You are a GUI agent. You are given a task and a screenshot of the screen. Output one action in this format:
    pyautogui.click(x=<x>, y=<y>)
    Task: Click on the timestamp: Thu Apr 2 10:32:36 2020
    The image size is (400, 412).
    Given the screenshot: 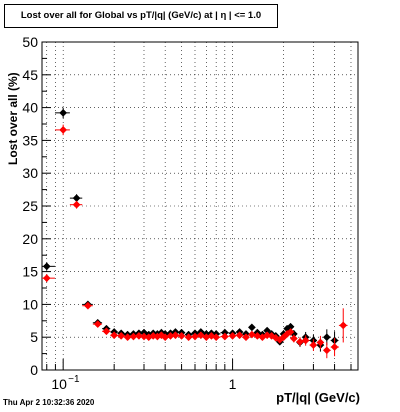 What is the action you would take?
    pyautogui.click(x=49, y=402)
    